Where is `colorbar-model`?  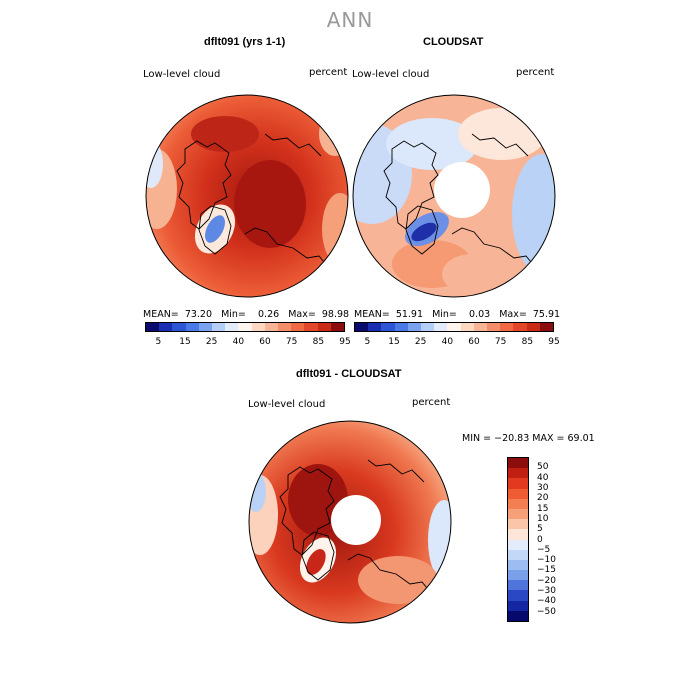
colorbar-model is located at coordinates (245, 327).